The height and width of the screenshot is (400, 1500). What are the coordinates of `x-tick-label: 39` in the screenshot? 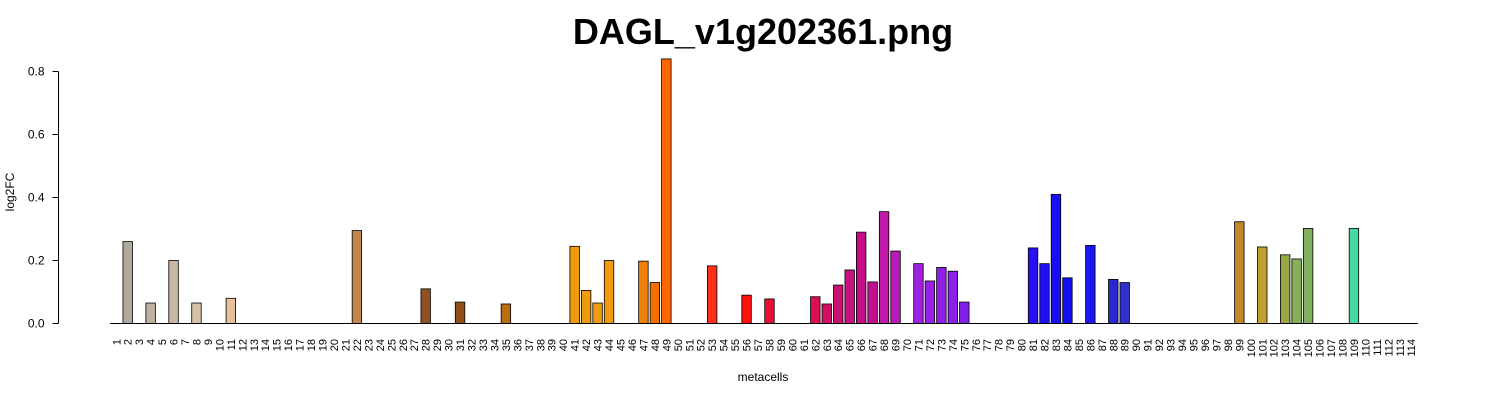 It's located at (553, 345).